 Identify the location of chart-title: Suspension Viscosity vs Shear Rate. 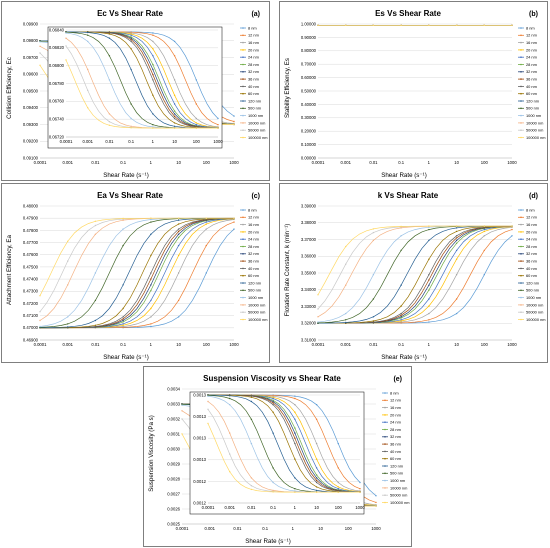
(272, 378).